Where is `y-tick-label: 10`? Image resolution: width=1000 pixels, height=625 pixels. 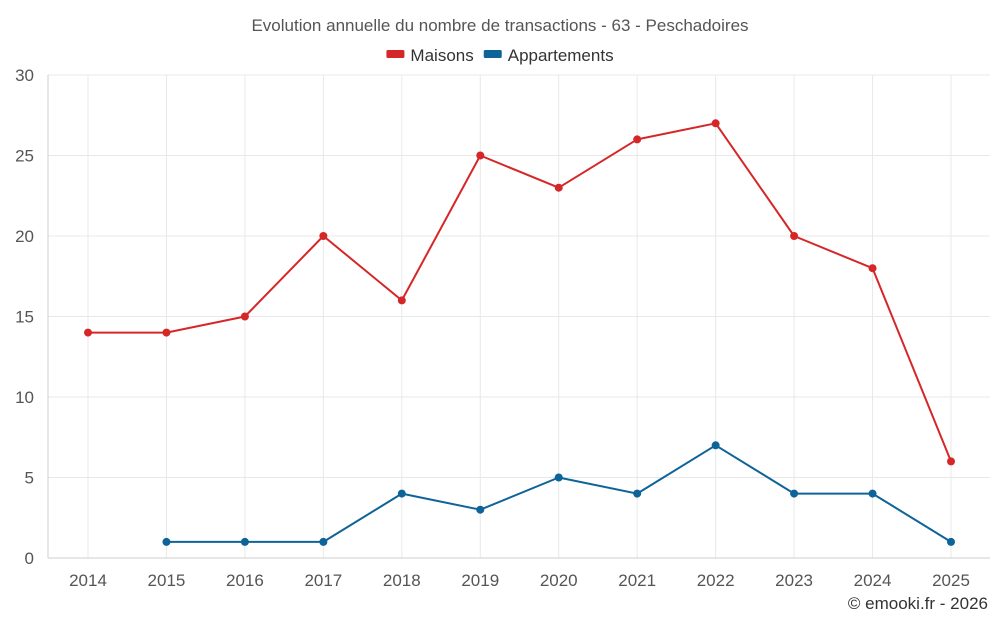
y-tick-label: 10 is located at coordinates (24, 397).